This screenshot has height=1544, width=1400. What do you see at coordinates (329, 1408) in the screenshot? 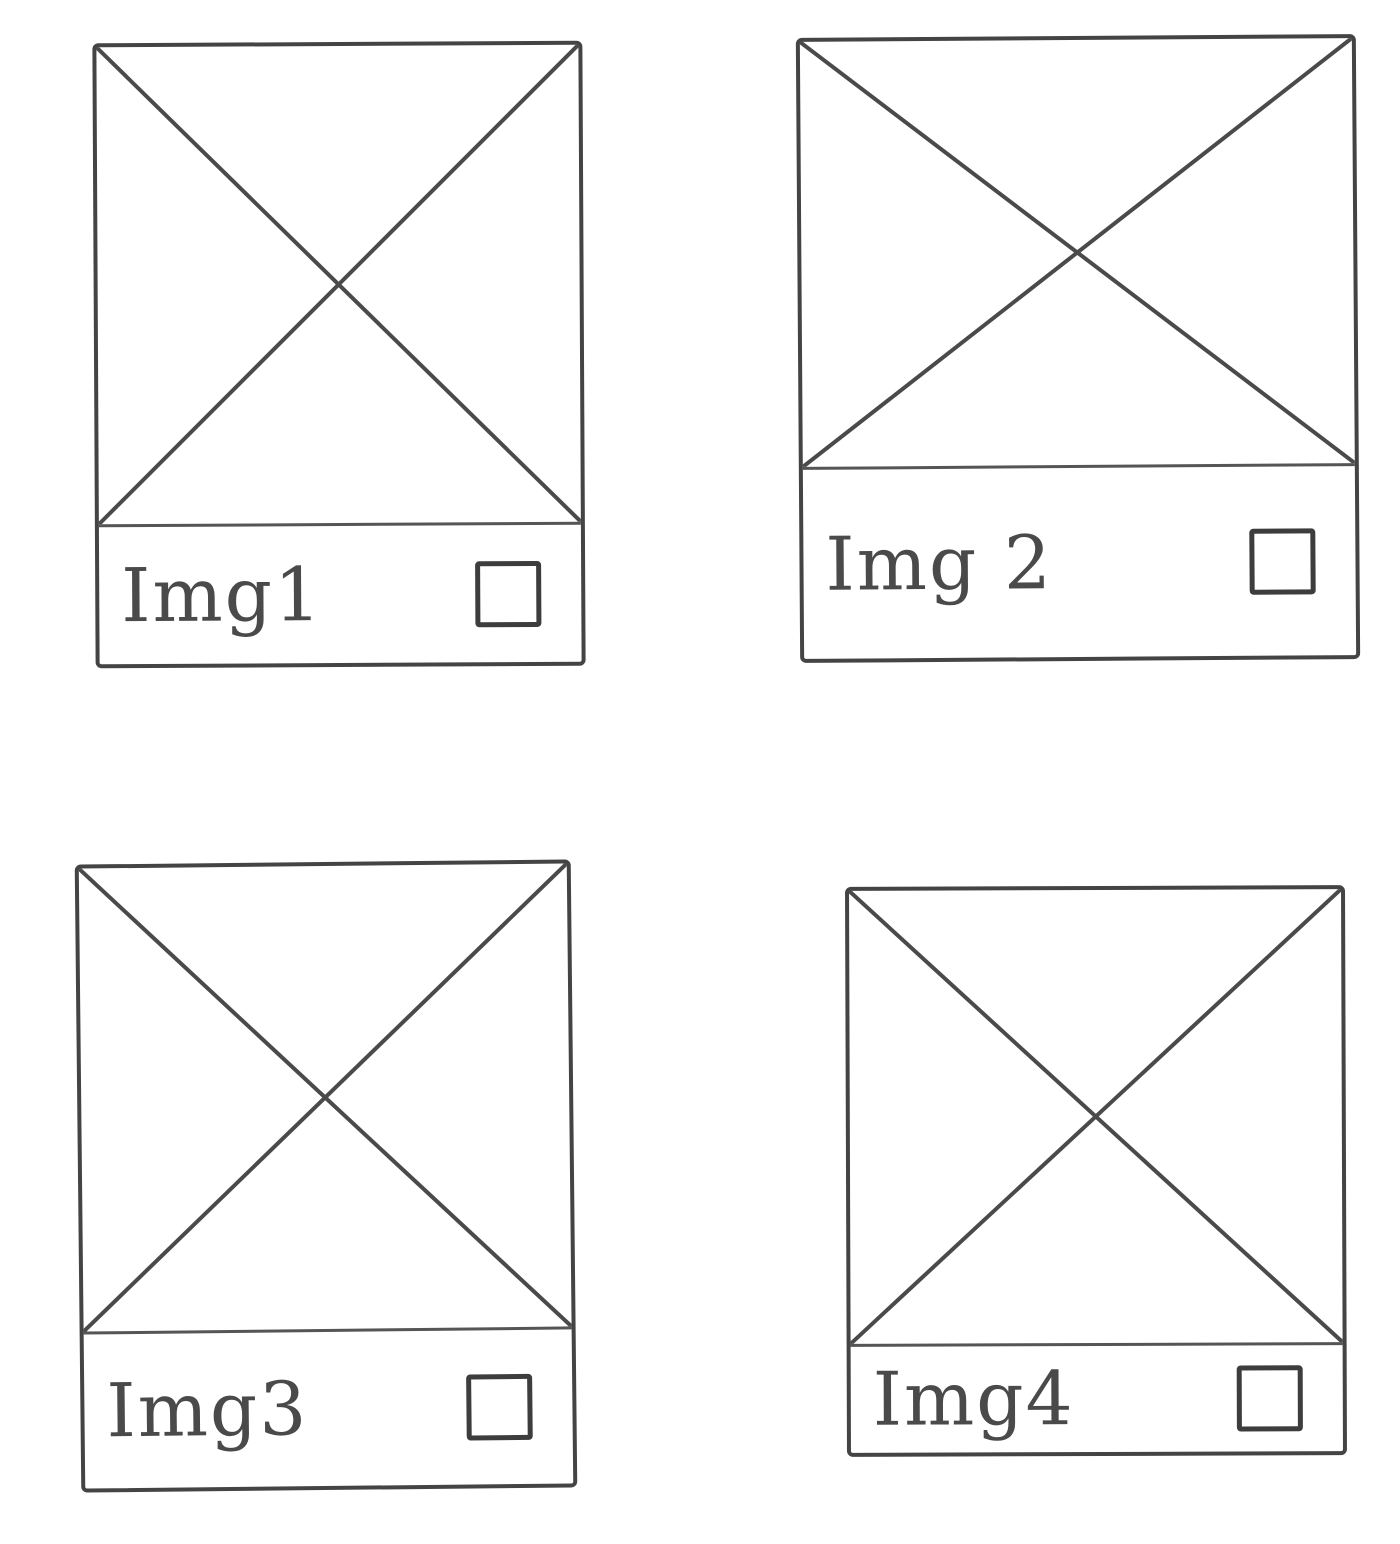
I see `card-footer: Img3` at bounding box center [329, 1408].